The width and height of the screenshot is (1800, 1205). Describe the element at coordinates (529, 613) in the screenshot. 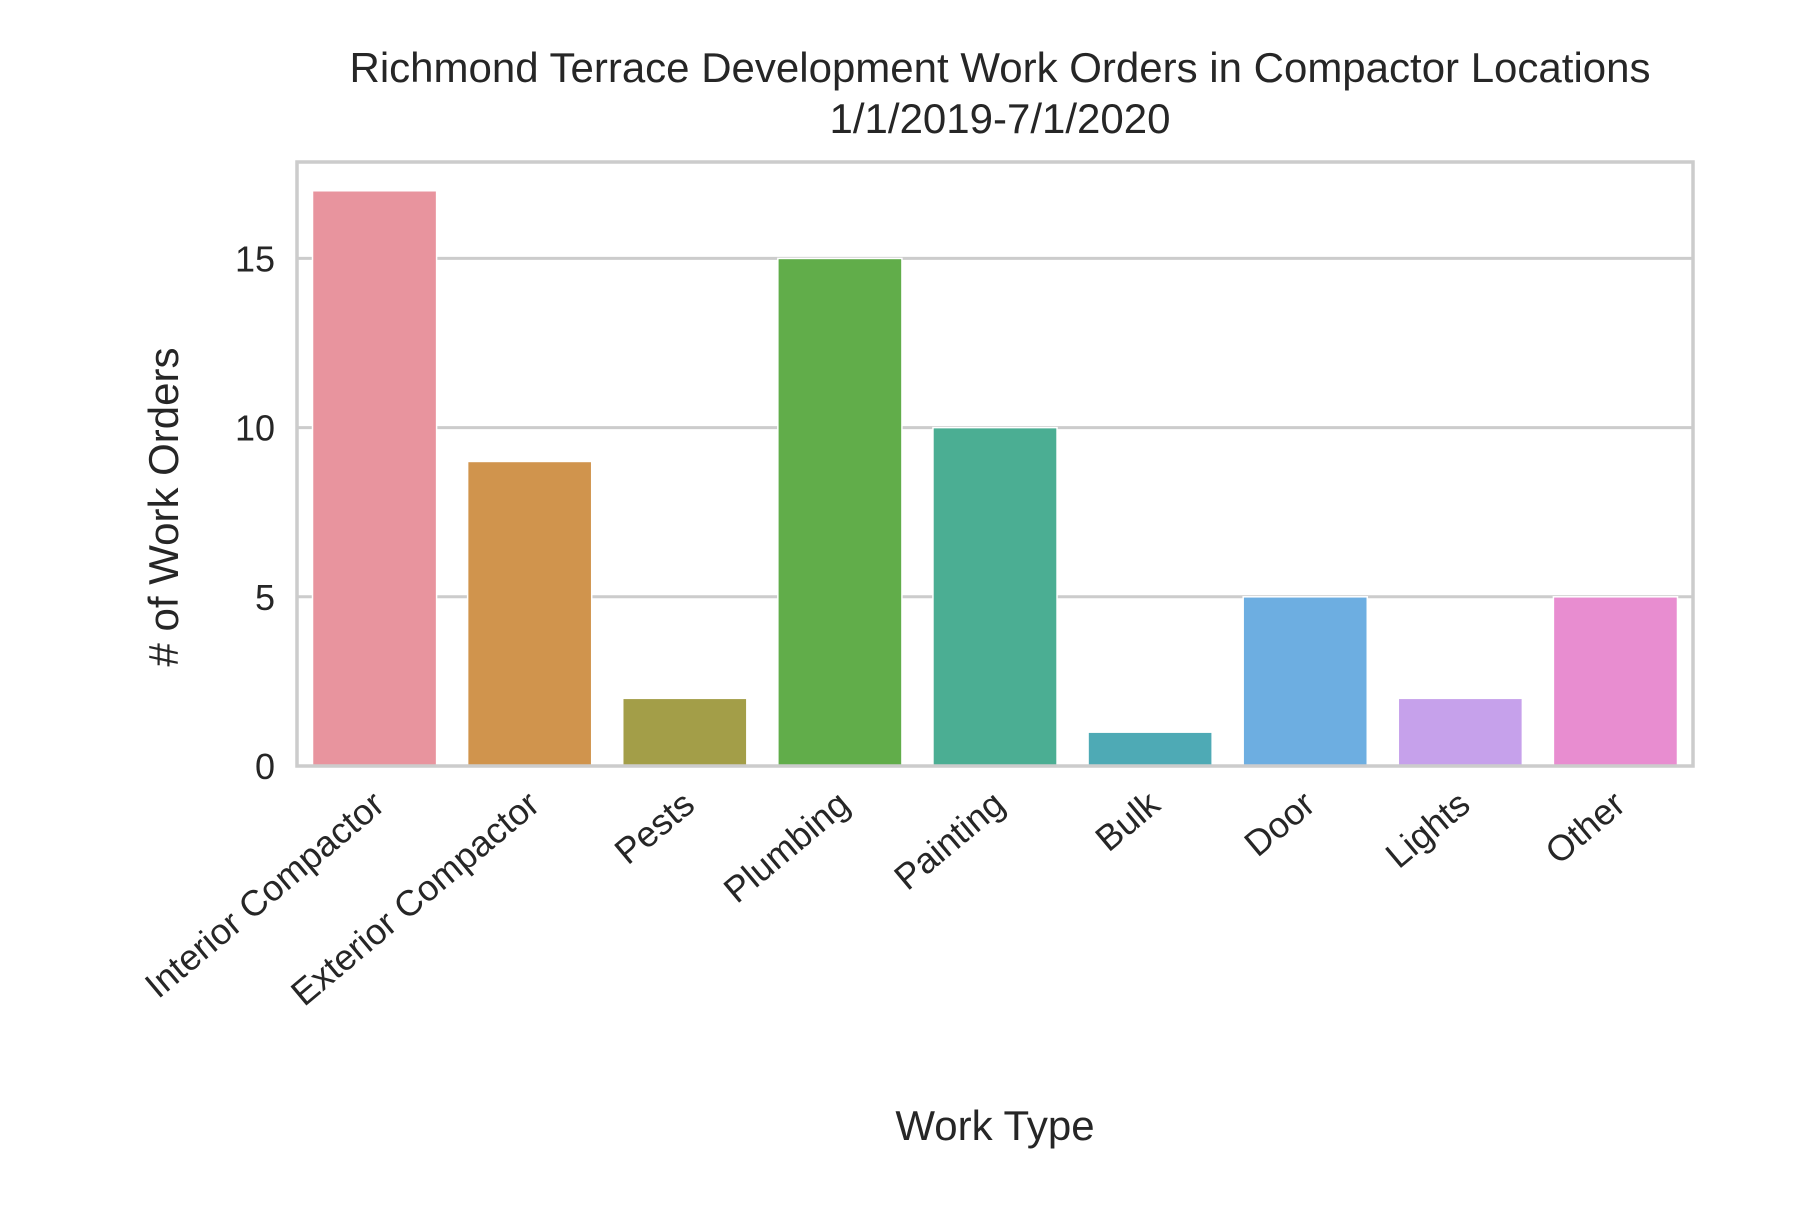

I see `bar-exterior-compactor` at that location.